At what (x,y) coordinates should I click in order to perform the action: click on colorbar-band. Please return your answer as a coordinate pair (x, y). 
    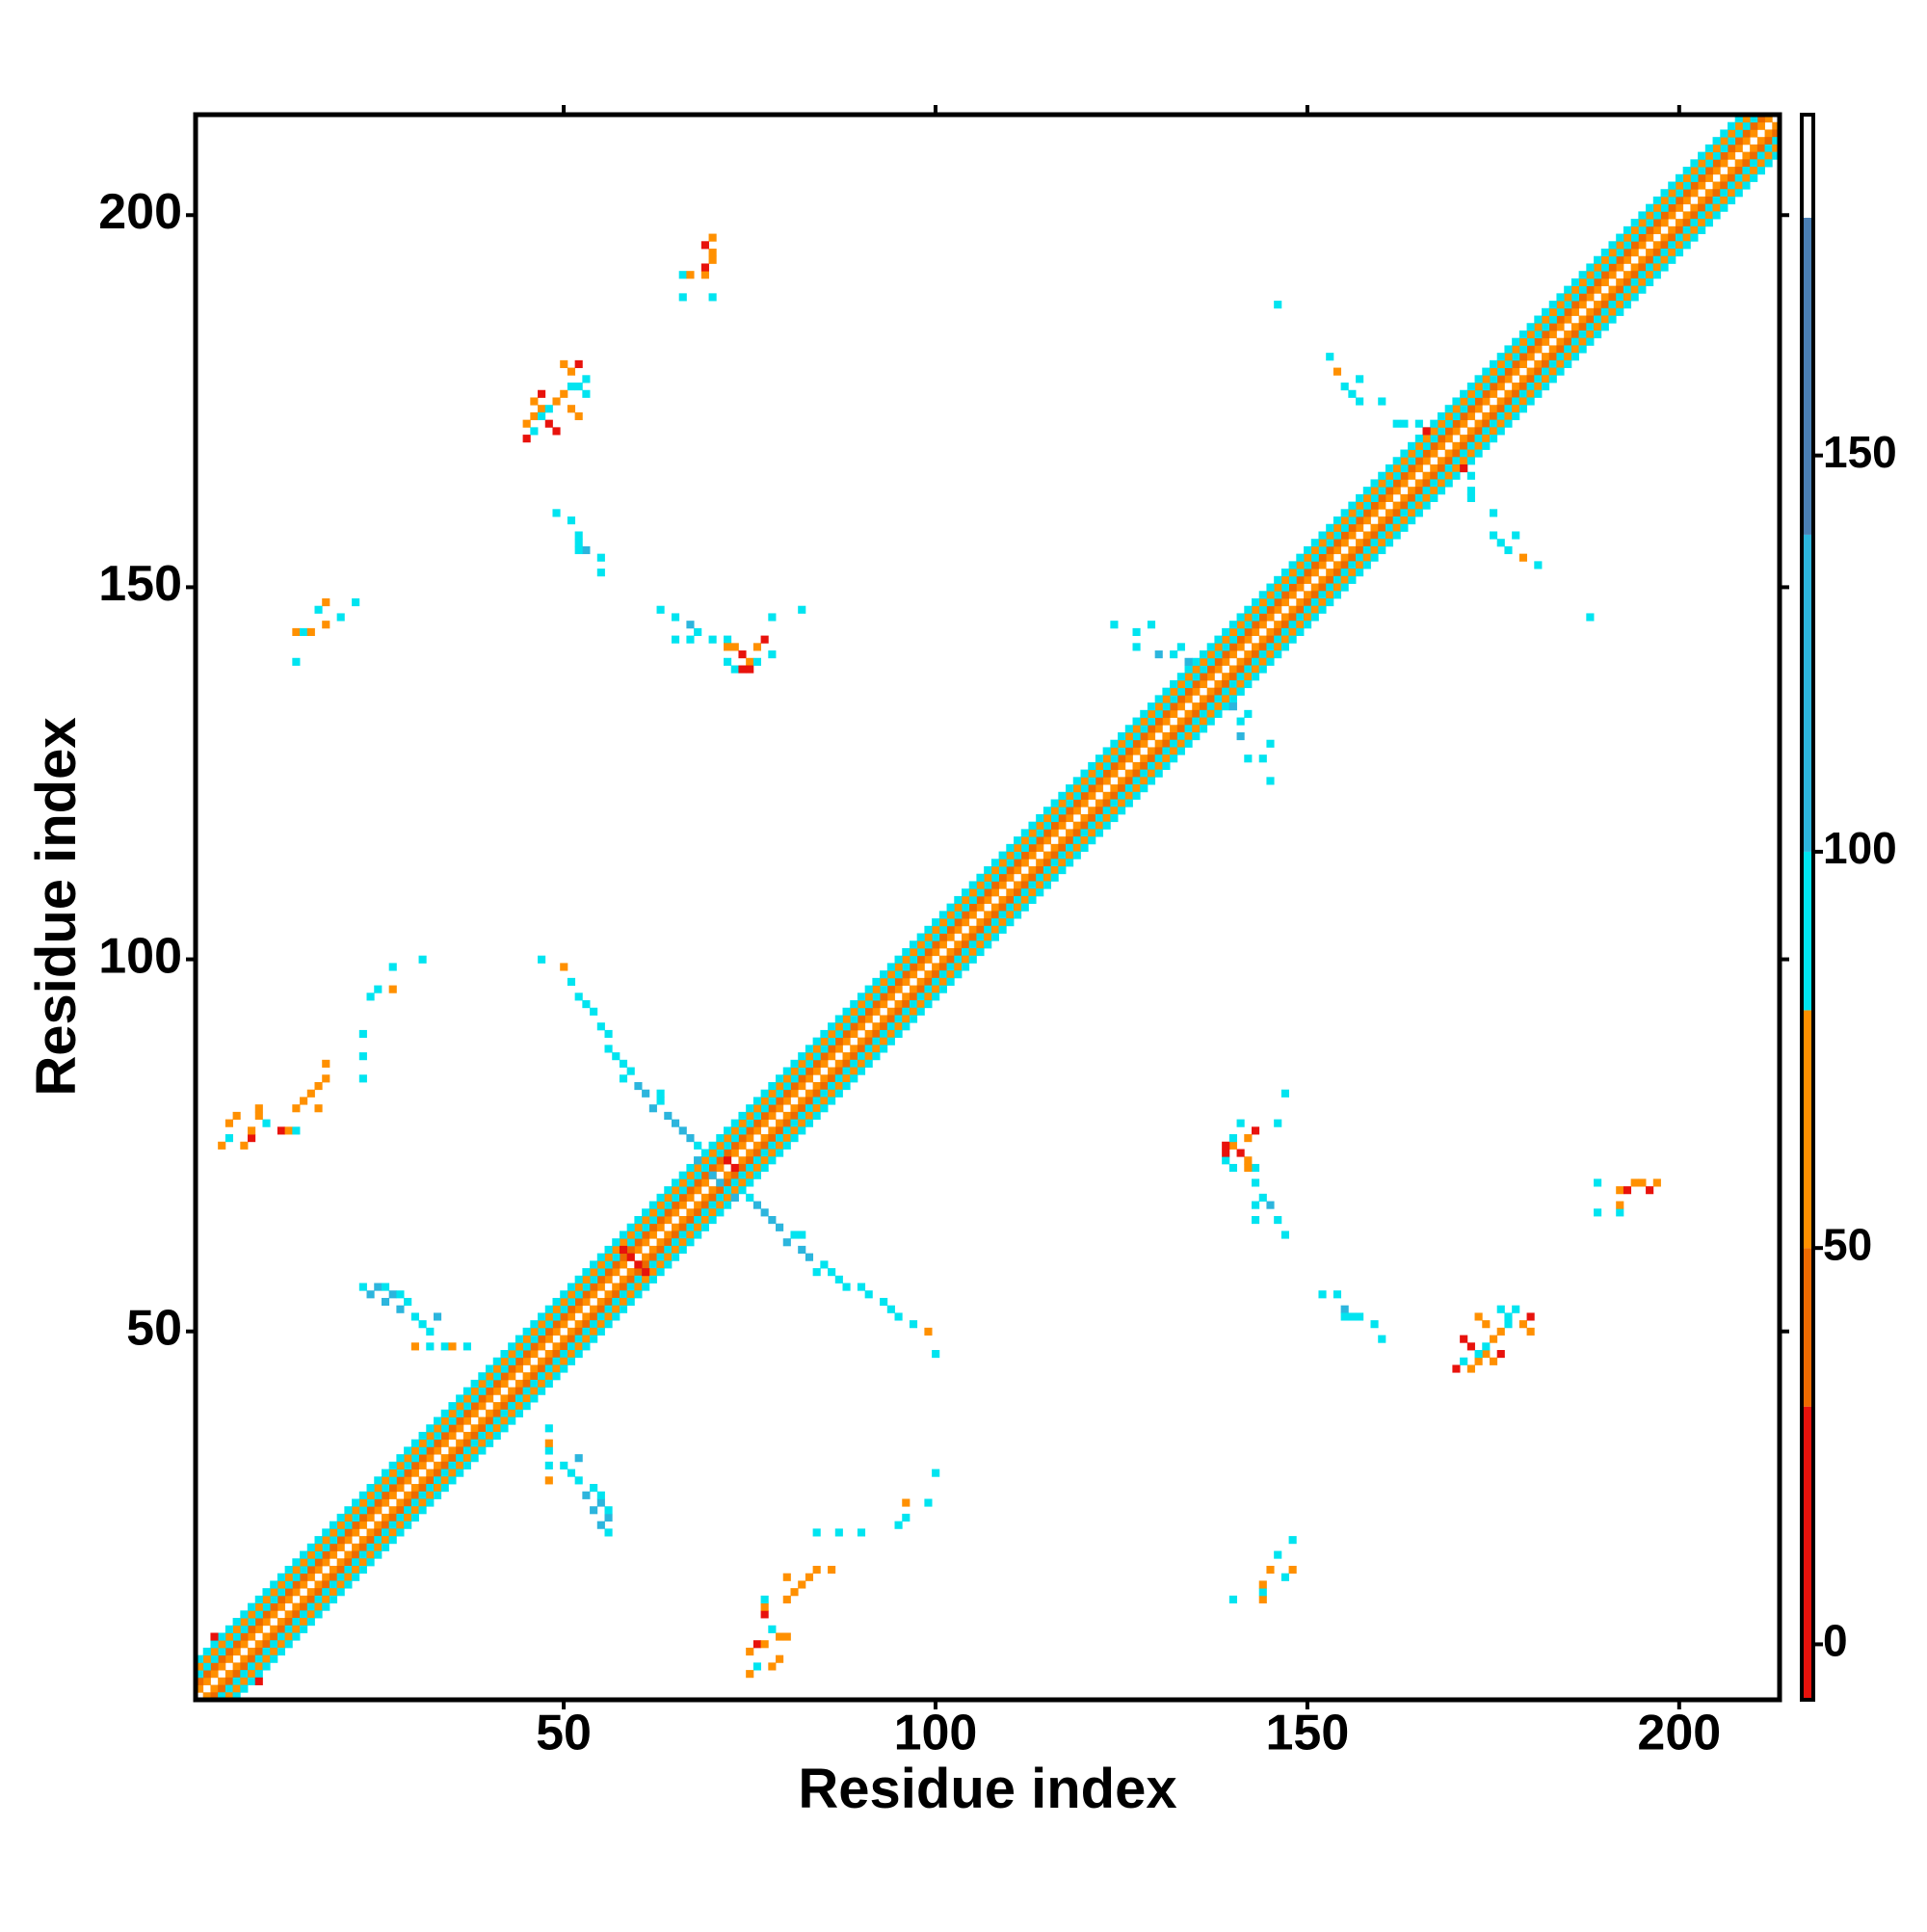
    Looking at the image, I should click on (1807, 166).